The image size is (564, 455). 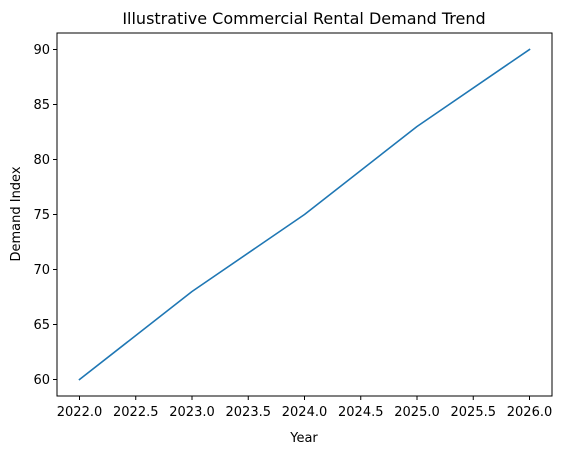 What do you see at coordinates (361, 412) in the screenshot?
I see `x-tick-label: 2024.5` at bounding box center [361, 412].